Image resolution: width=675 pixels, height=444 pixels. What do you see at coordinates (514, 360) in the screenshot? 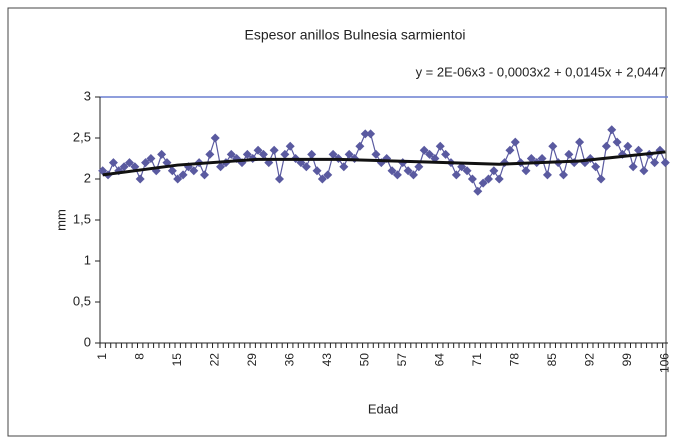
I see `x-tick-label: 78` at bounding box center [514, 360].